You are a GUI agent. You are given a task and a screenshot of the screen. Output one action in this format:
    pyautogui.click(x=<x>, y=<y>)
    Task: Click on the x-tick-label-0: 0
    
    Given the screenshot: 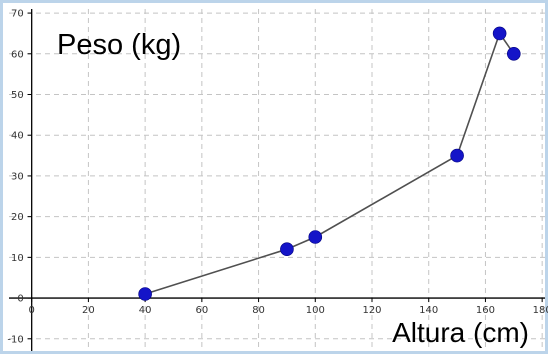 What is the action you would take?
    pyautogui.click(x=32, y=310)
    